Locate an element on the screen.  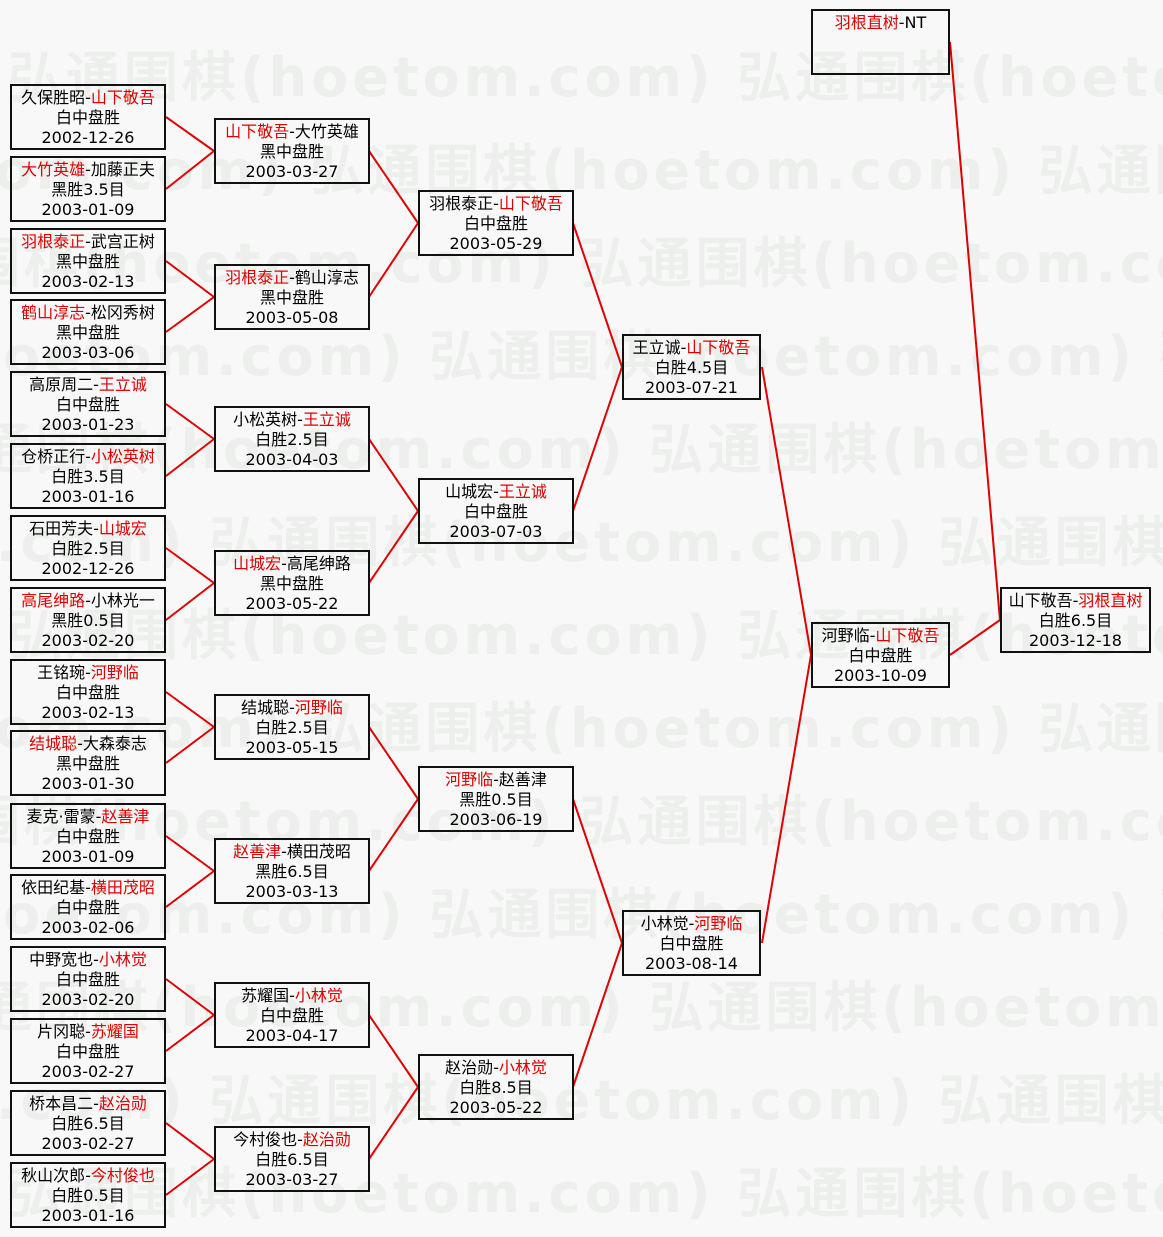
player-name: 王铭琬 is located at coordinates (61, 672).